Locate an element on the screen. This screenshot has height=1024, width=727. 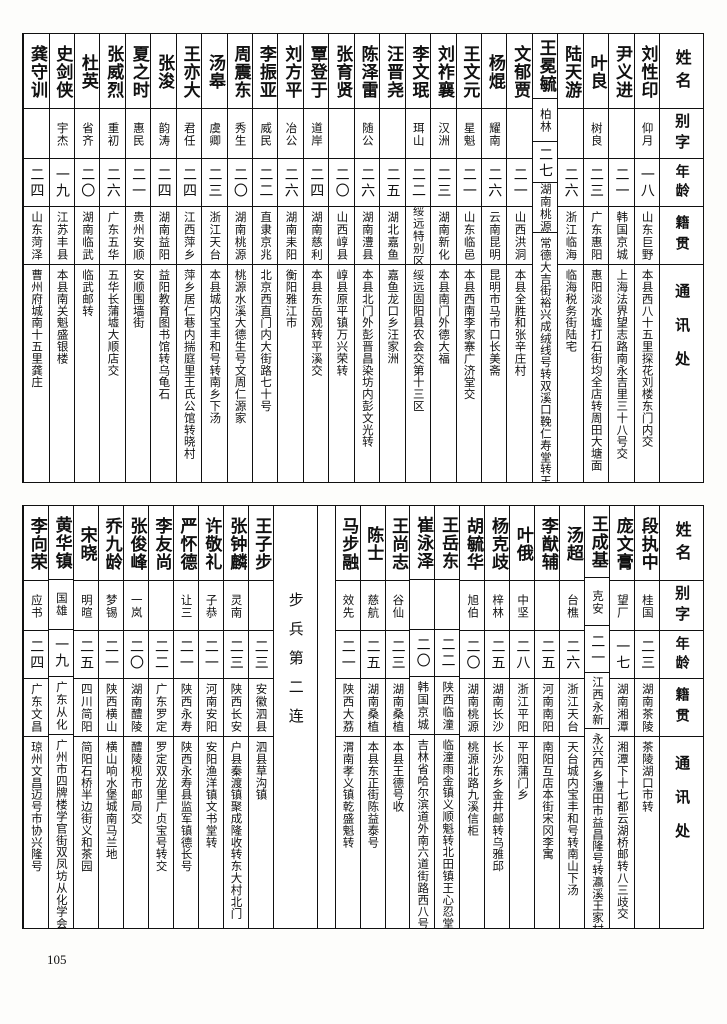
roster-entry: 张育贤 二〇 山西崞县 崞县原平镇万兴荣转 is located at coordinates (341, 258).